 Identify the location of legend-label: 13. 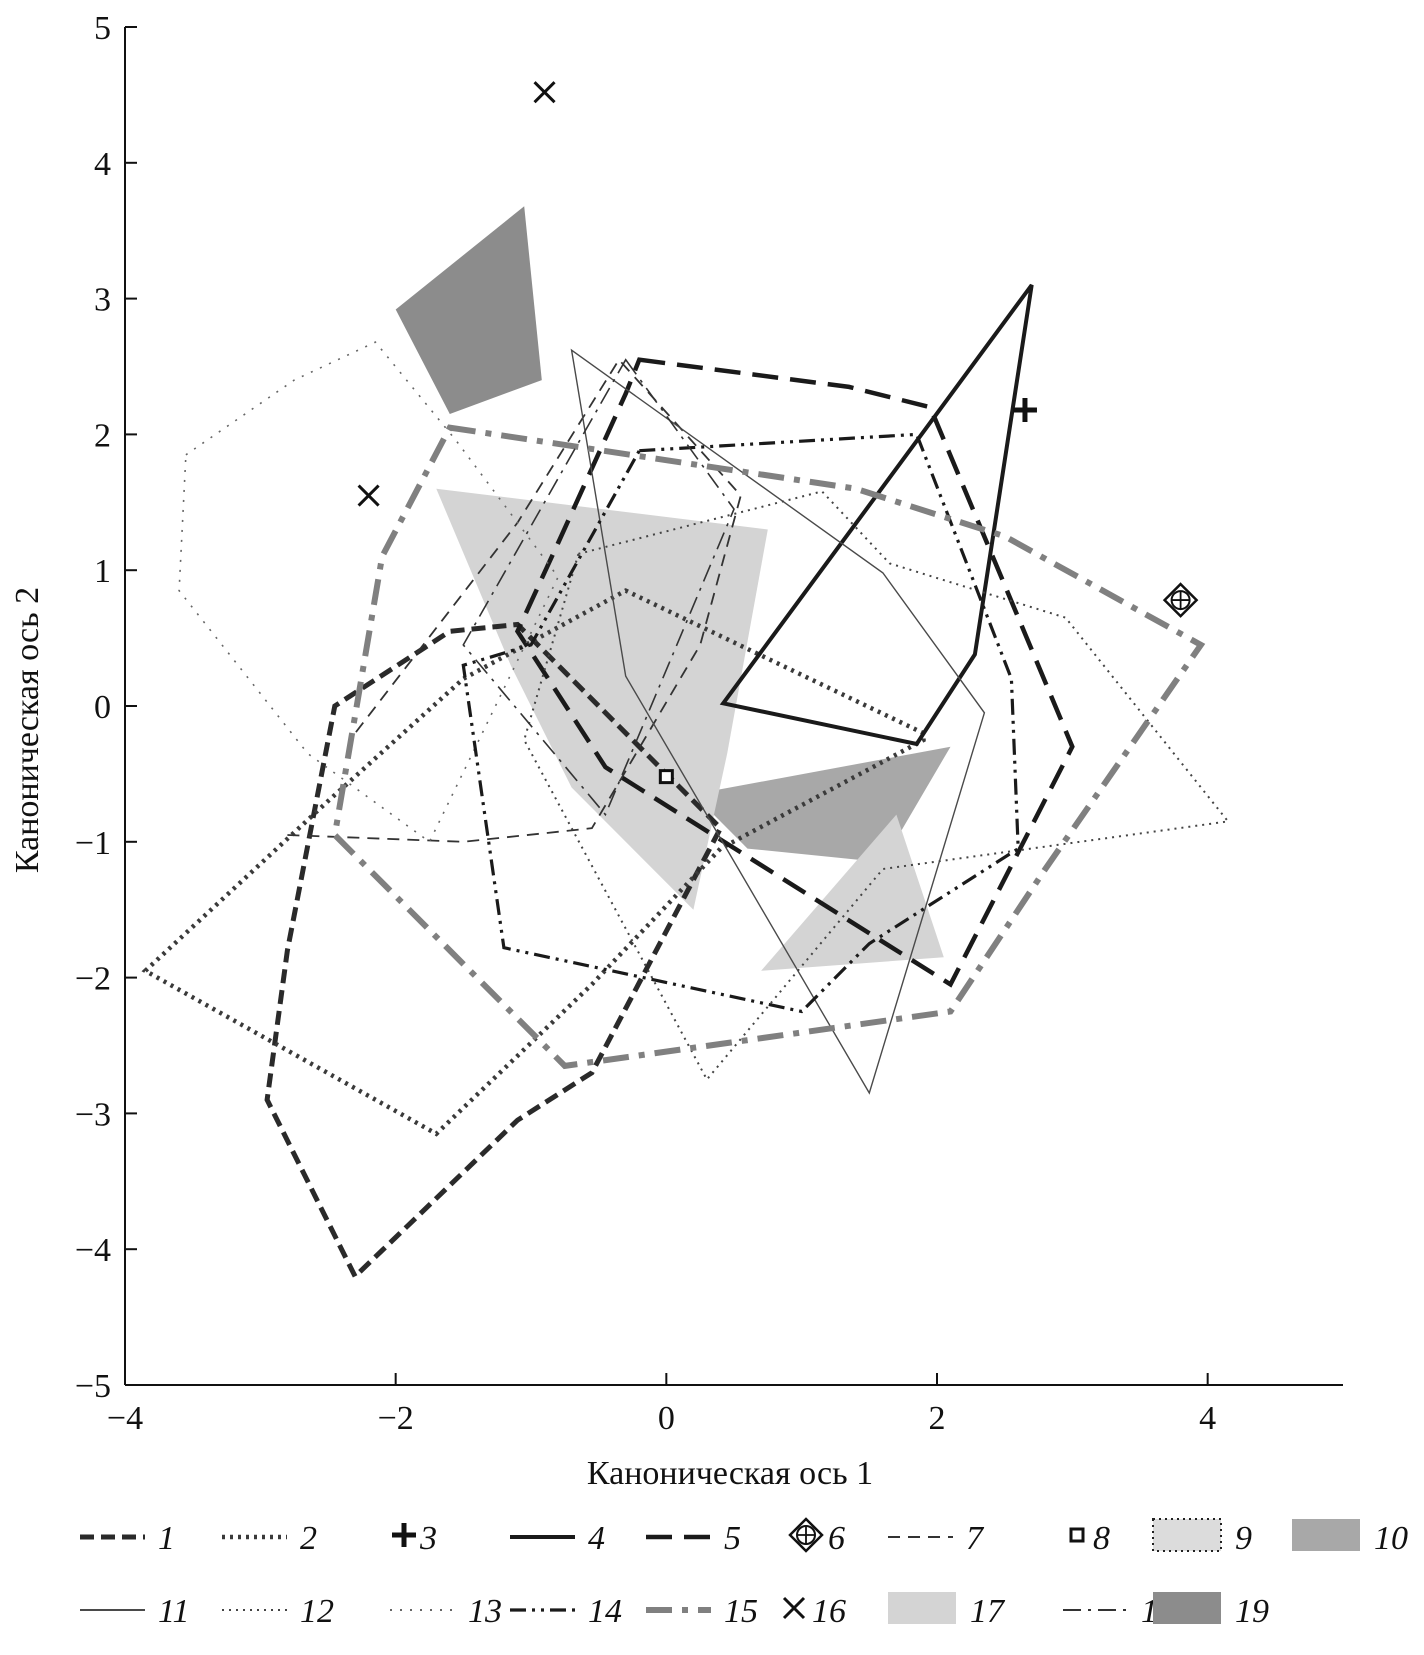
(485, 1611).